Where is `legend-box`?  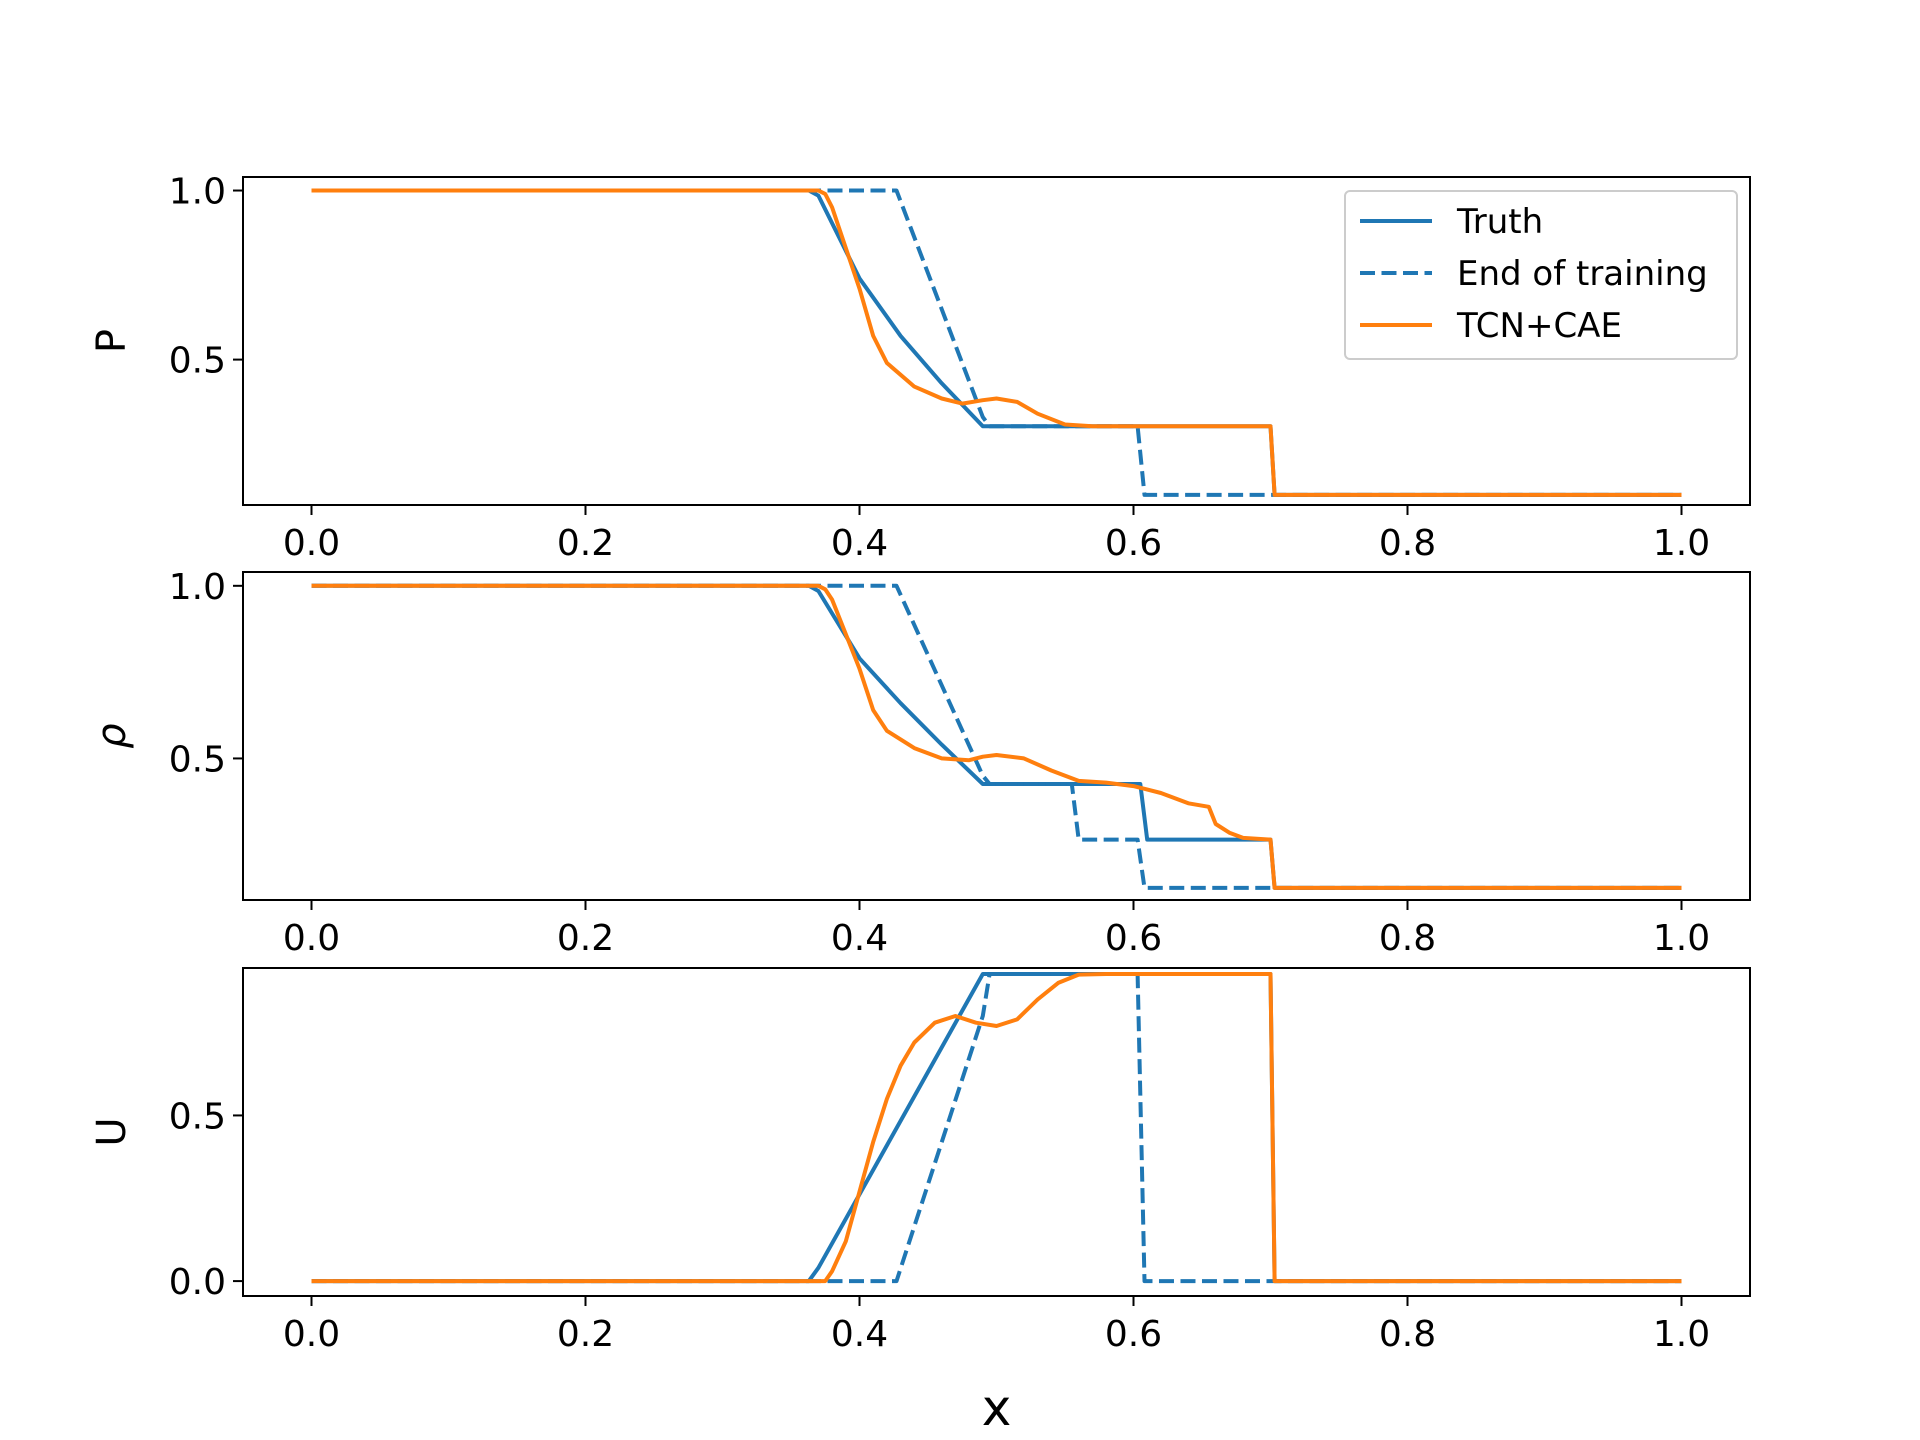
legend-box is located at coordinates (1541, 275).